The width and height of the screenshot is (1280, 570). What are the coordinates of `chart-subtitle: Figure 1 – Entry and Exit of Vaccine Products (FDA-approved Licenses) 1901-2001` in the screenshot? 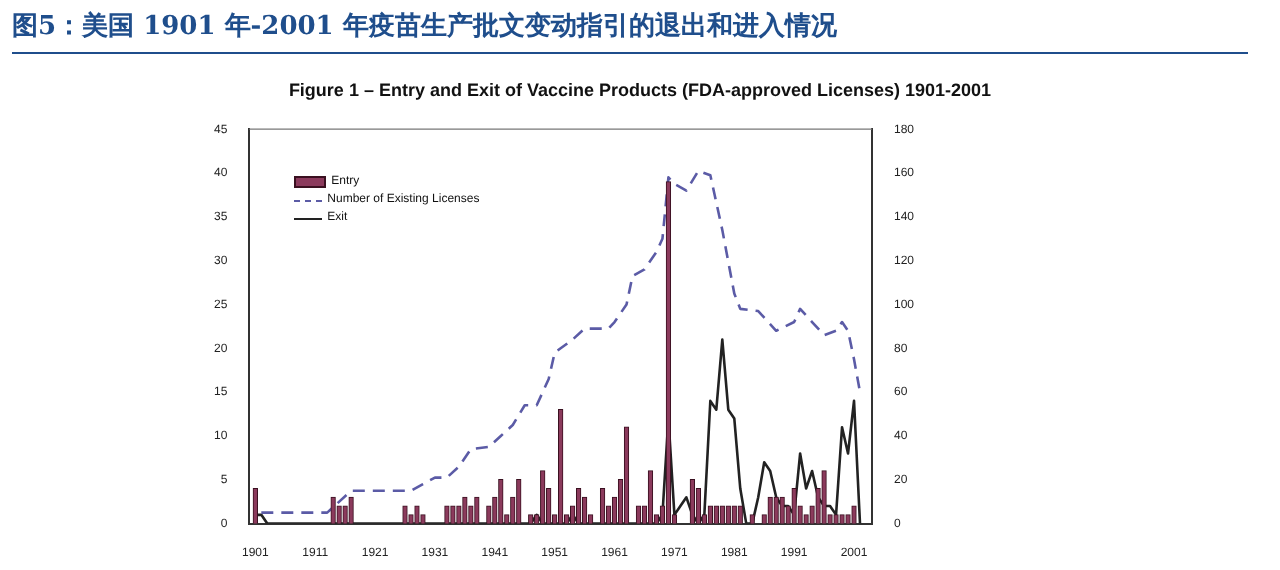 It's located at (640, 90).